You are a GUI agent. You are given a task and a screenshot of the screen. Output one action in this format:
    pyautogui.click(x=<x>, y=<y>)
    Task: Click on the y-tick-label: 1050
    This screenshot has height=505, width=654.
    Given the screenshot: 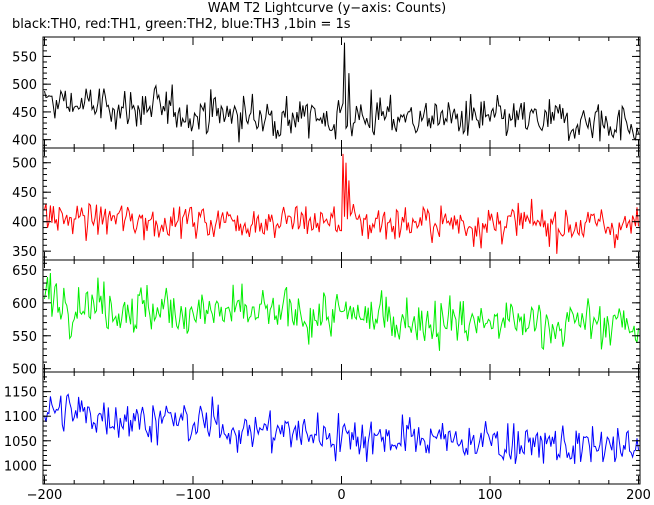 What is the action you would take?
    pyautogui.click(x=20, y=442)
    